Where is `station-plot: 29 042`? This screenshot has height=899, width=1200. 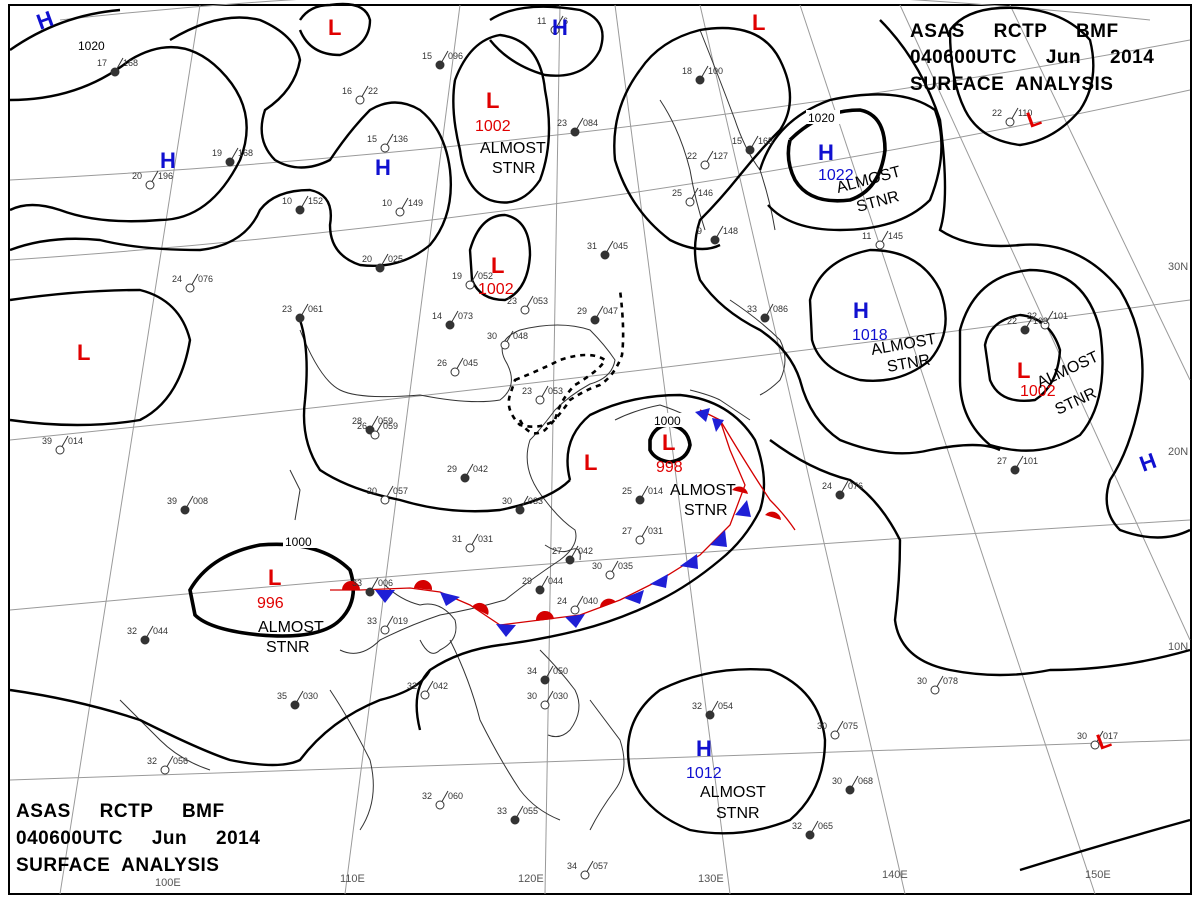 station-plot: 29 042 is located at coordinates (467, 473).